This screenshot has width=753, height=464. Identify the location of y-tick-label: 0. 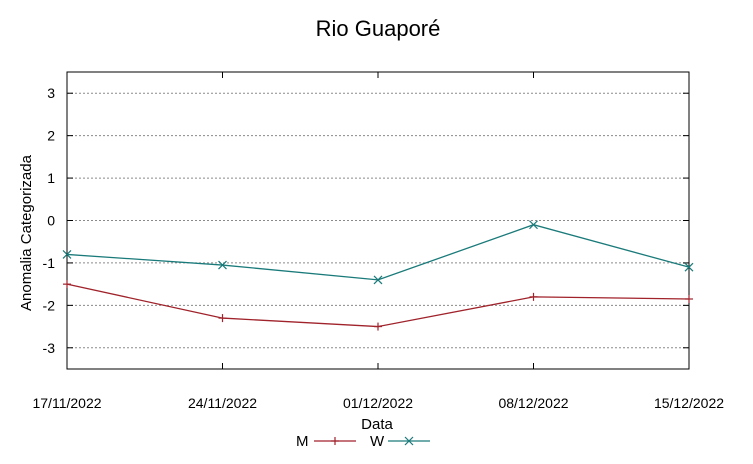
(51, 221).